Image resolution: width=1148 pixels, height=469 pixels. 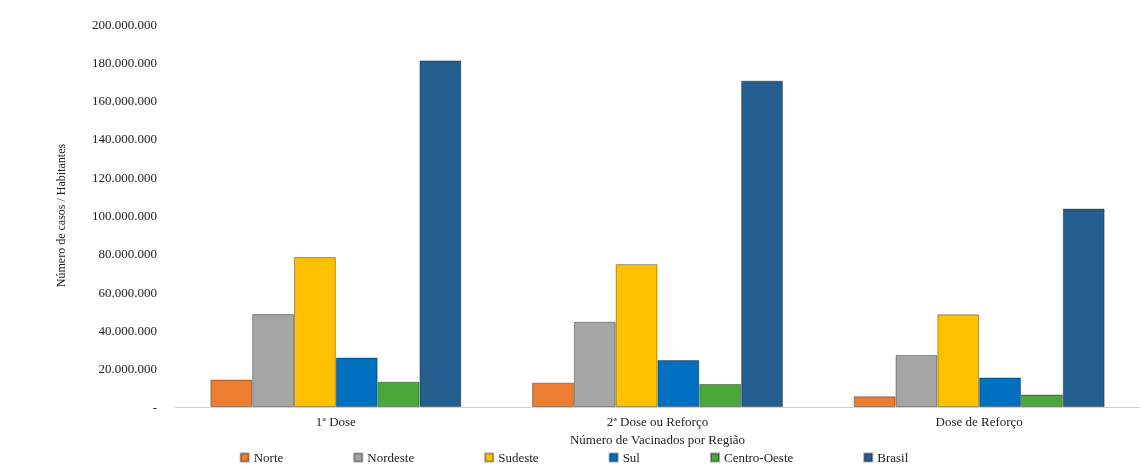 What do you see at coordinates (893, 457) in the screenshot?
I see `legend-label: Brasil` at bounding box center [893, 457].